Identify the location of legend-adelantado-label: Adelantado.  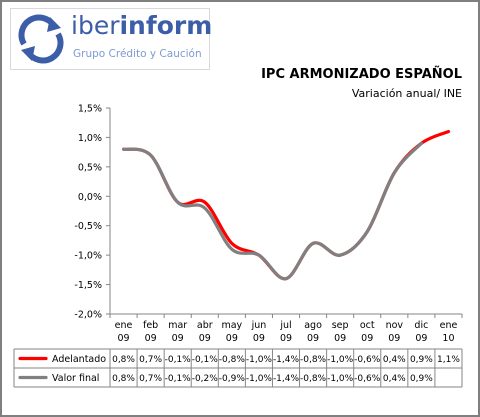
(79, 359).